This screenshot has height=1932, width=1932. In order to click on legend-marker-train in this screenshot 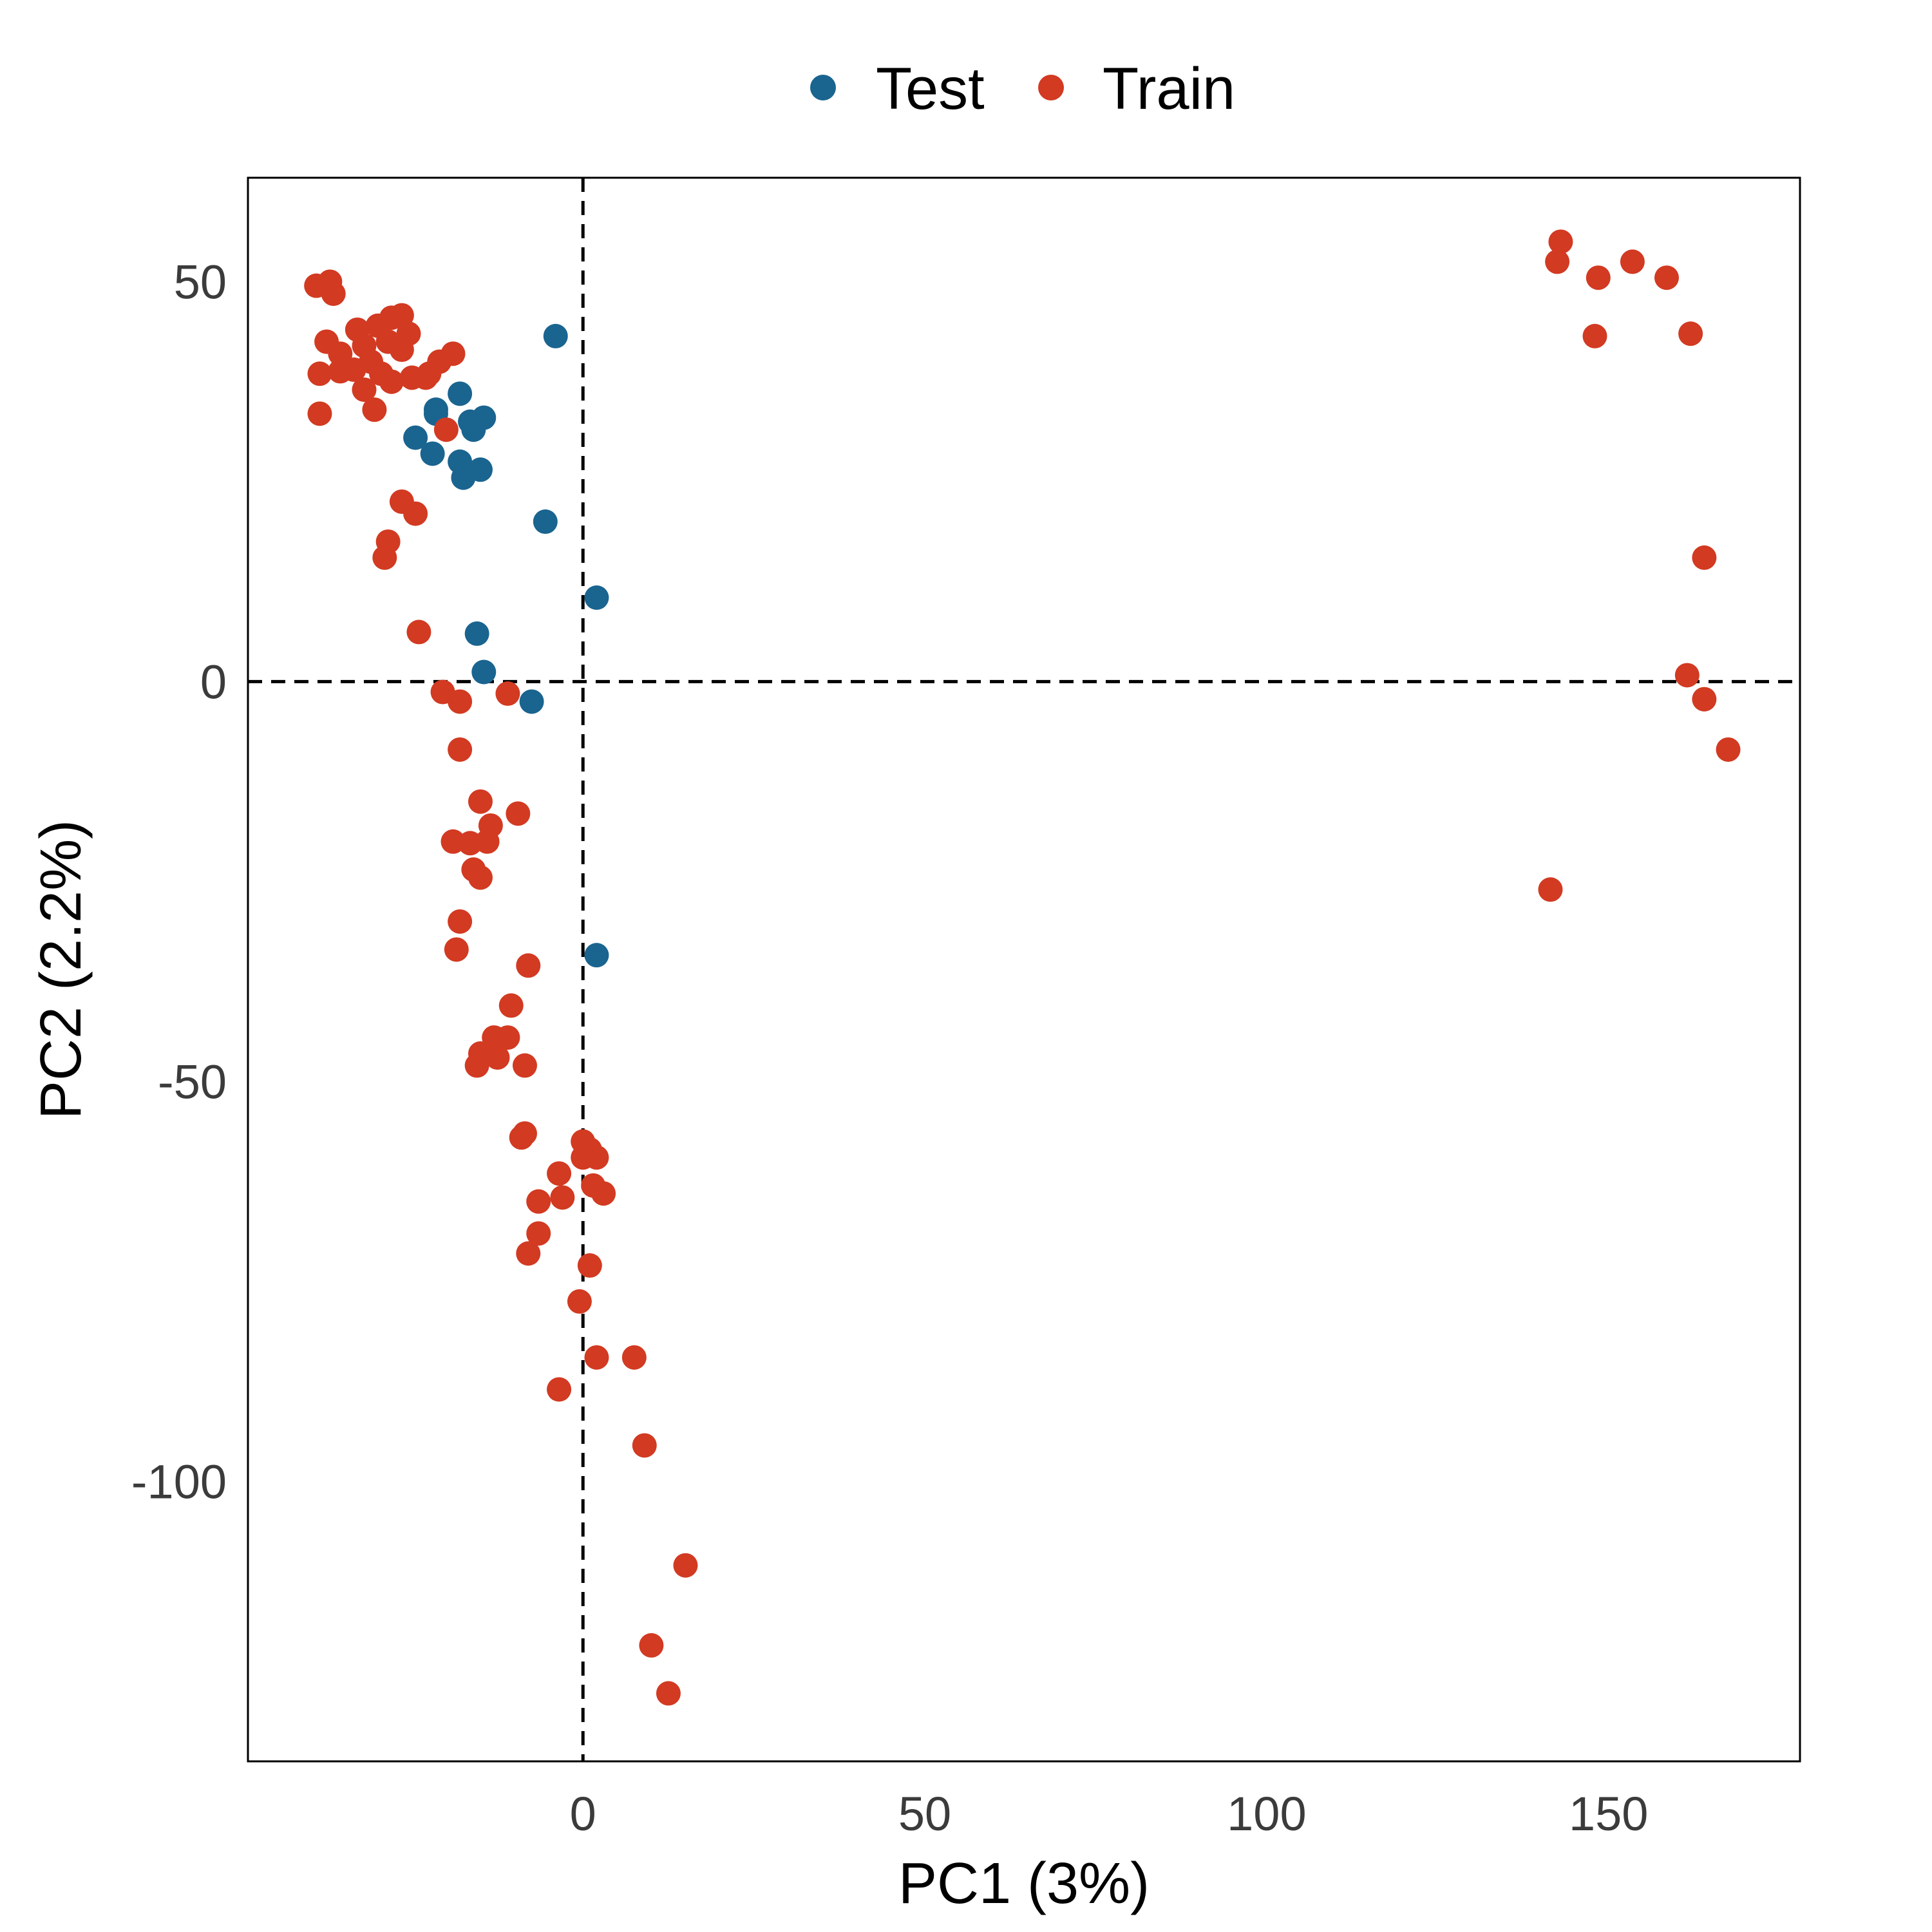, I will do `click(1051, 87)`.